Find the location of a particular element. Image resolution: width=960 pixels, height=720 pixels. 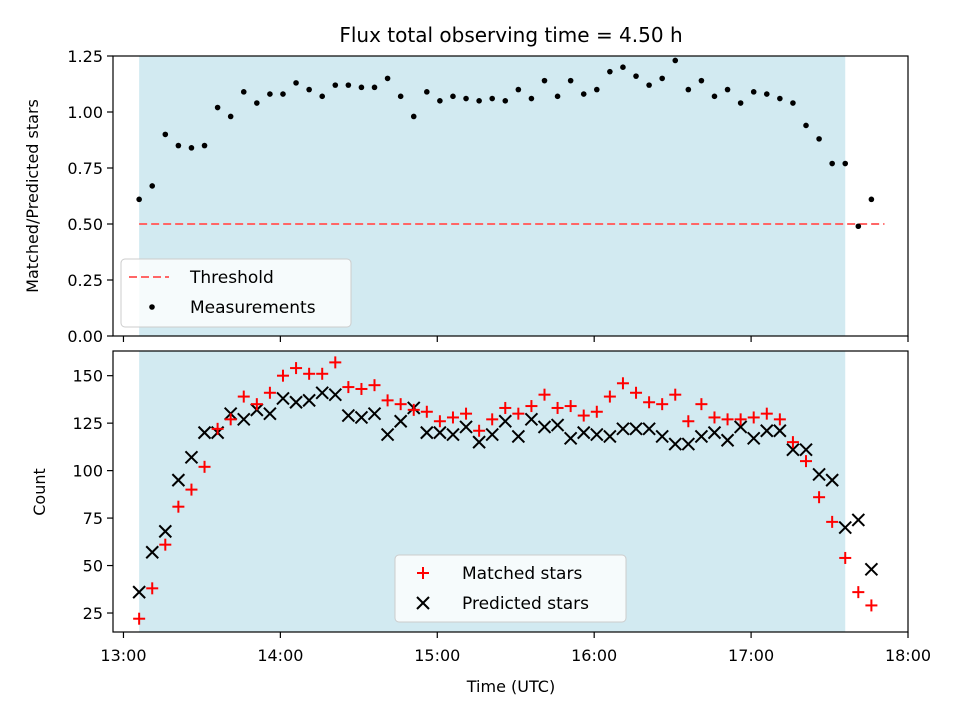

x-tick-label: 15:00 is located at coordinates (437, 655).